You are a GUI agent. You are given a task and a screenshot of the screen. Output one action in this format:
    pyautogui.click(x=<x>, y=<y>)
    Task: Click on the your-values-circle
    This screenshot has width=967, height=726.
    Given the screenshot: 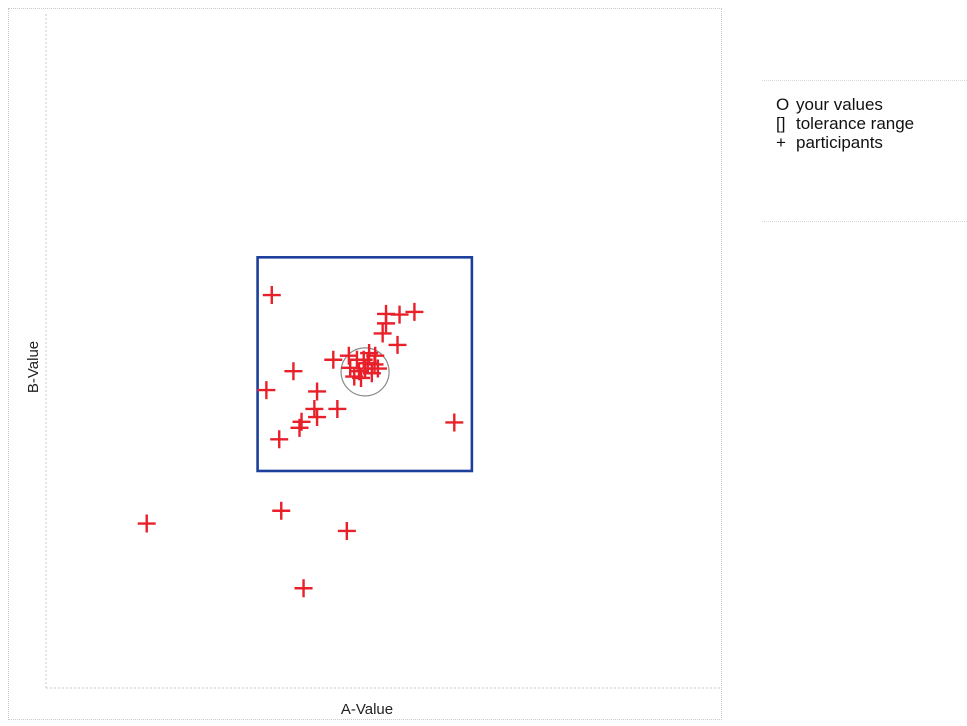 What is the action you would take?
    pyautogui.click(x=365, y=372)
    